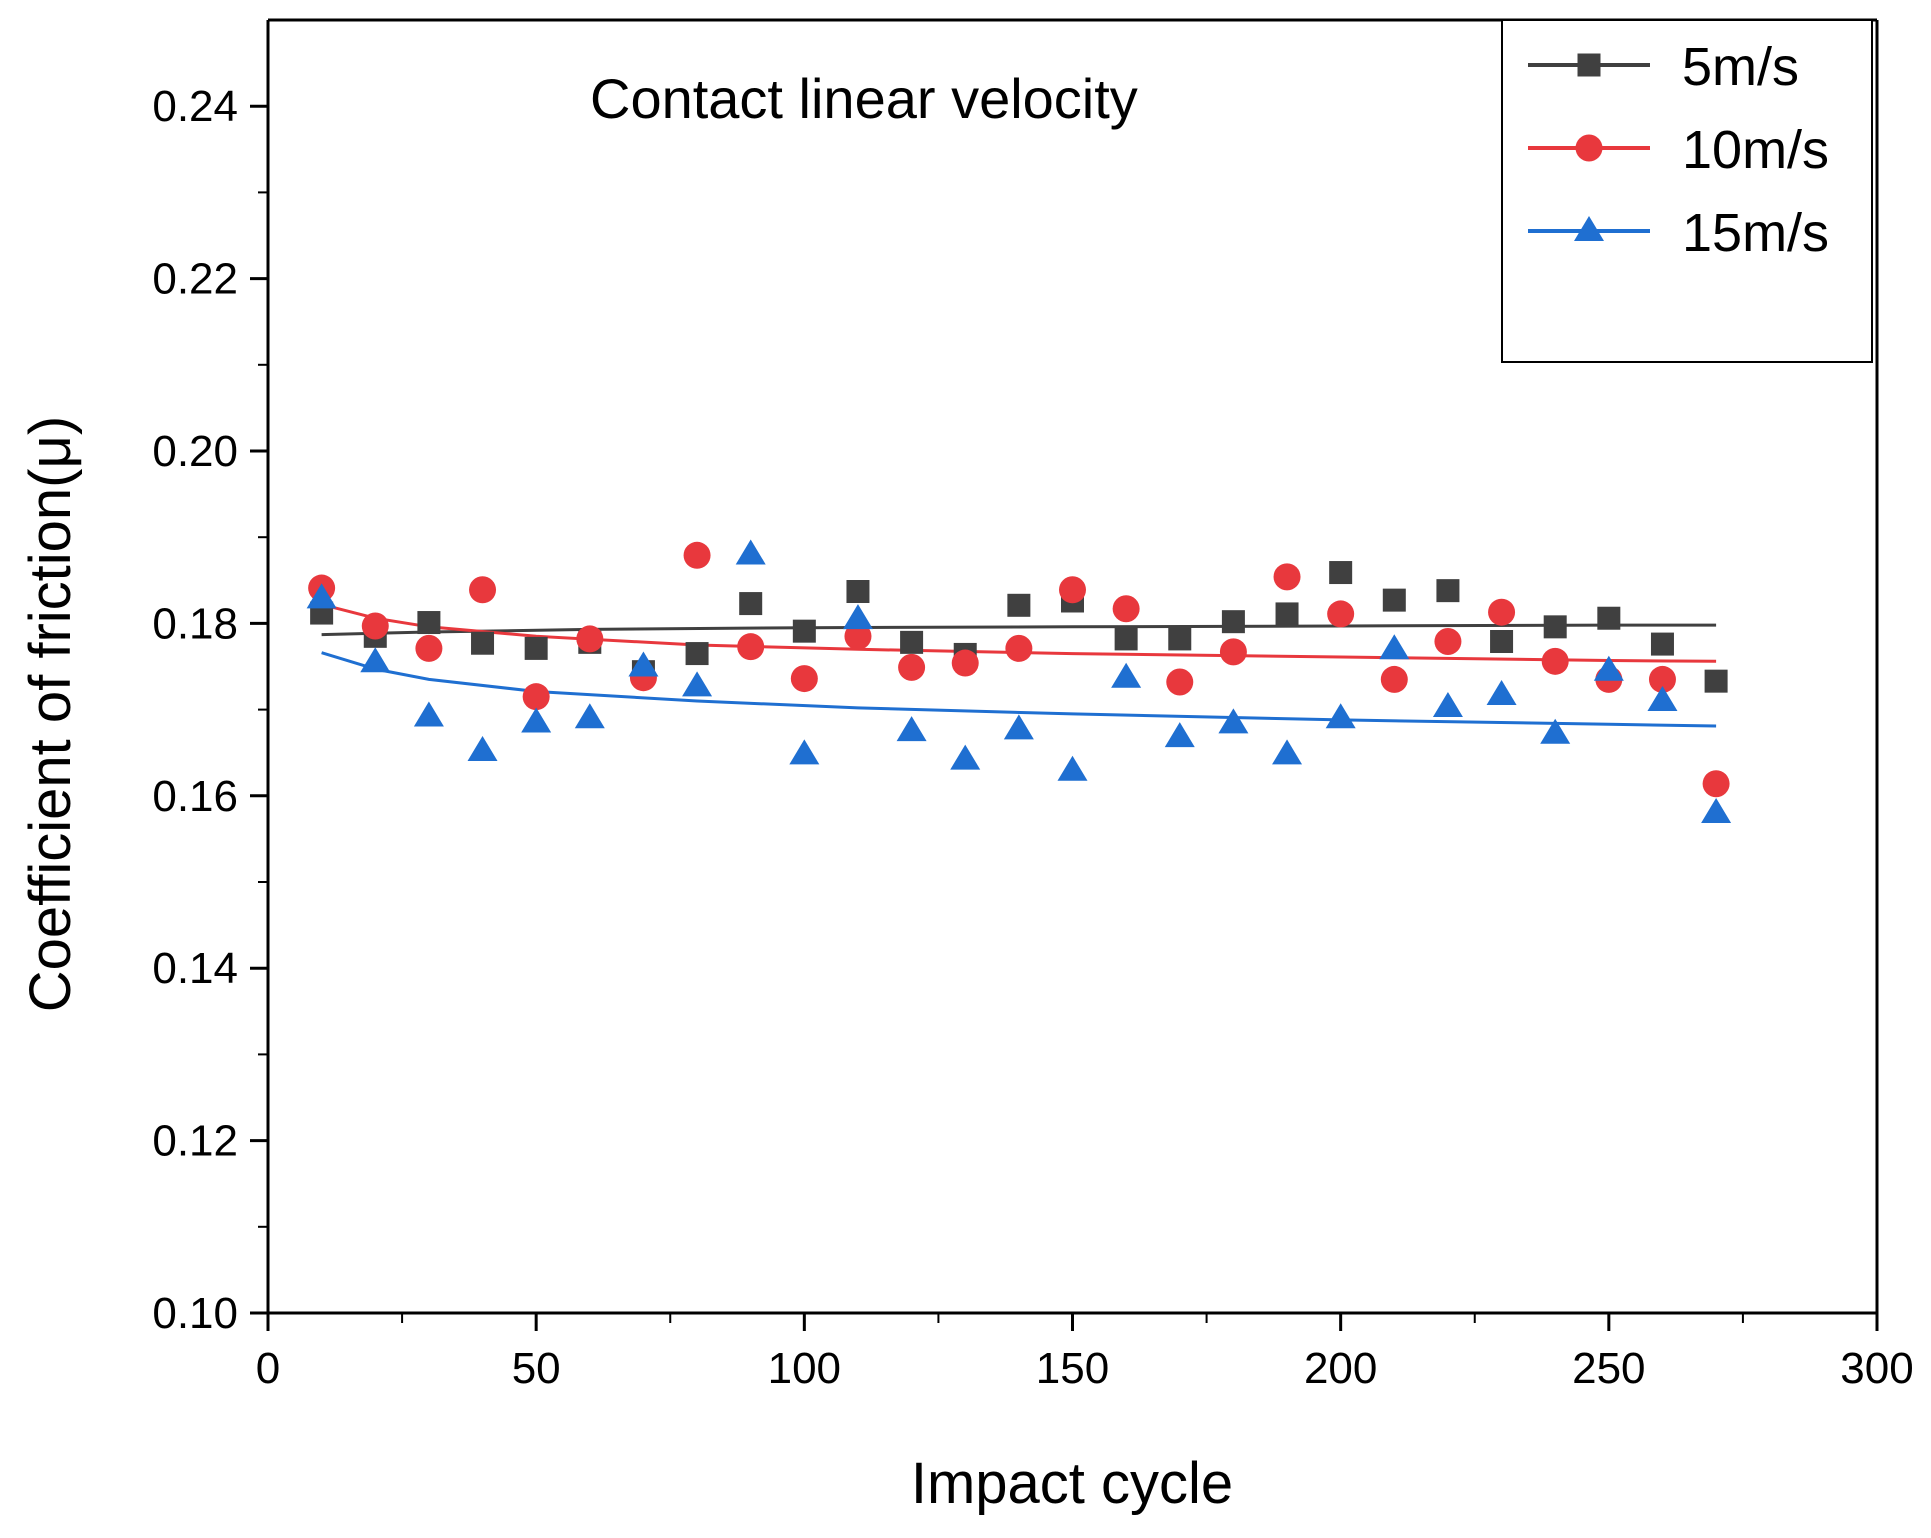 The height and width of the screenshot is (1538, 1931). I want to click on y-tick-label: 0.20, so click(195, 451).